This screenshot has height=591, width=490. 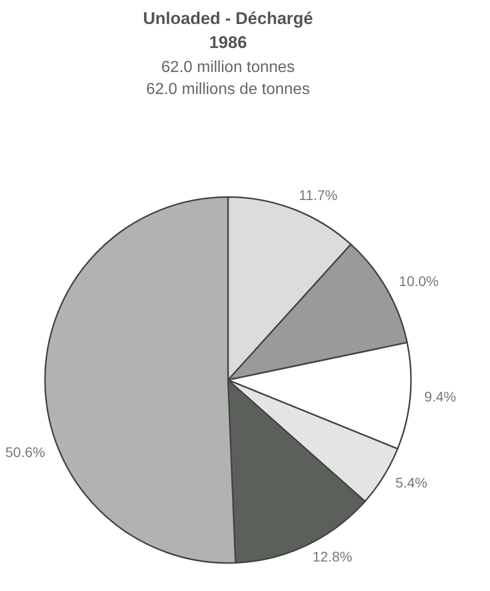 What do you see at coordinates (332, 556) in the screenshot?
I see `data-label: 12.8%` at bounding box center [332, 556].